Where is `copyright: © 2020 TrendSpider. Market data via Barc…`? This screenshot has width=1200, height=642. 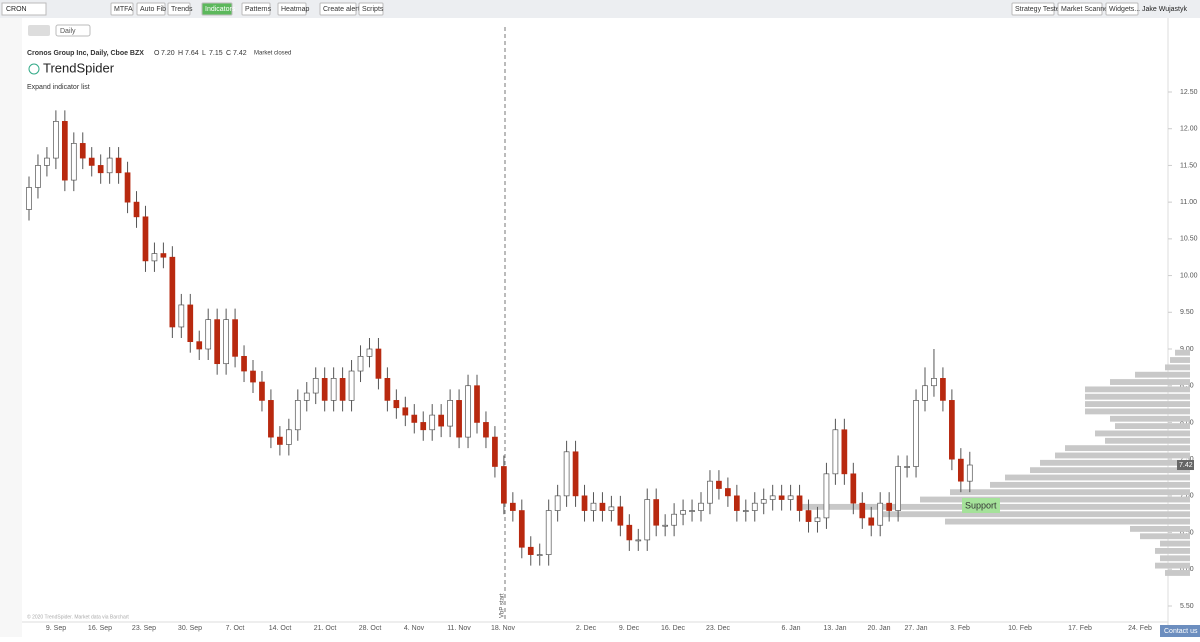 copyright: © 2020 TrendSpider. Market data via Barc… is located at coordinates (78, 616).